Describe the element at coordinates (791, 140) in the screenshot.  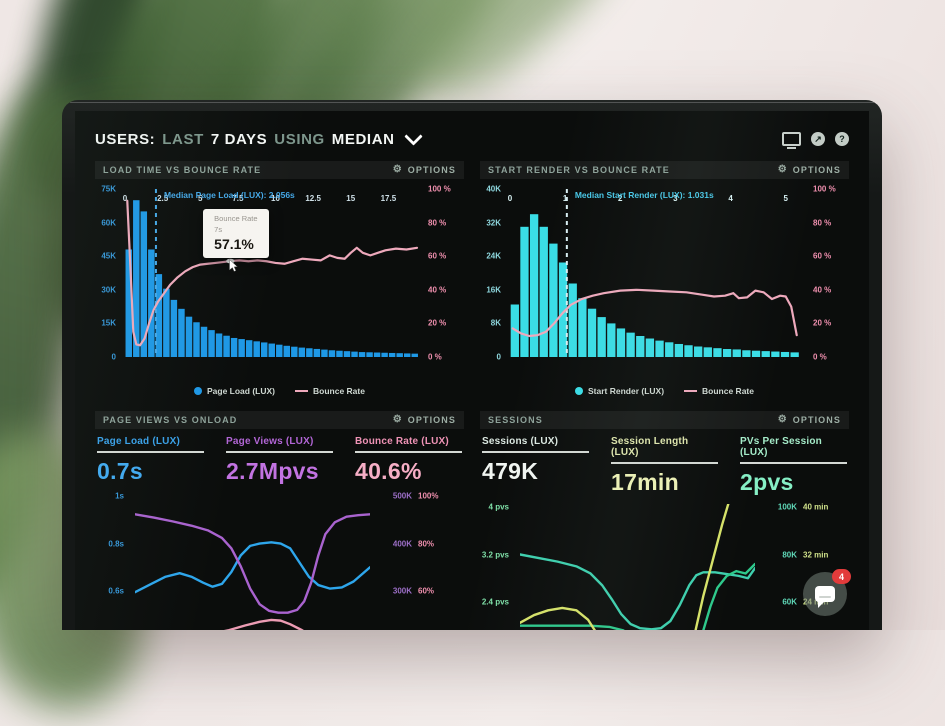
I see `display-icon` at that location.